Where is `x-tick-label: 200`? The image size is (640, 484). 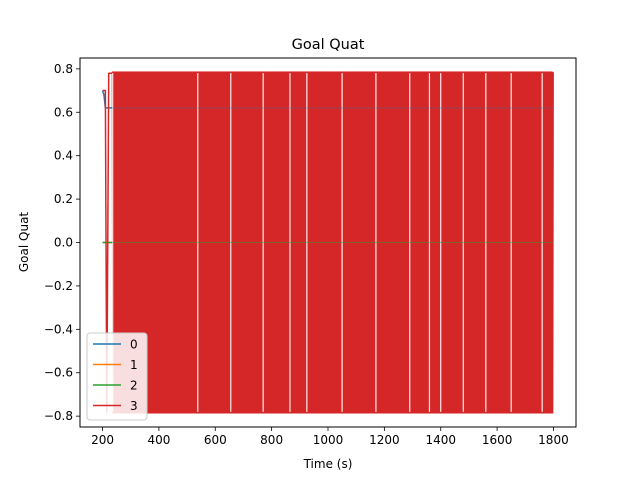 x-tick-label: 200 is located at coordinates (102, 440).